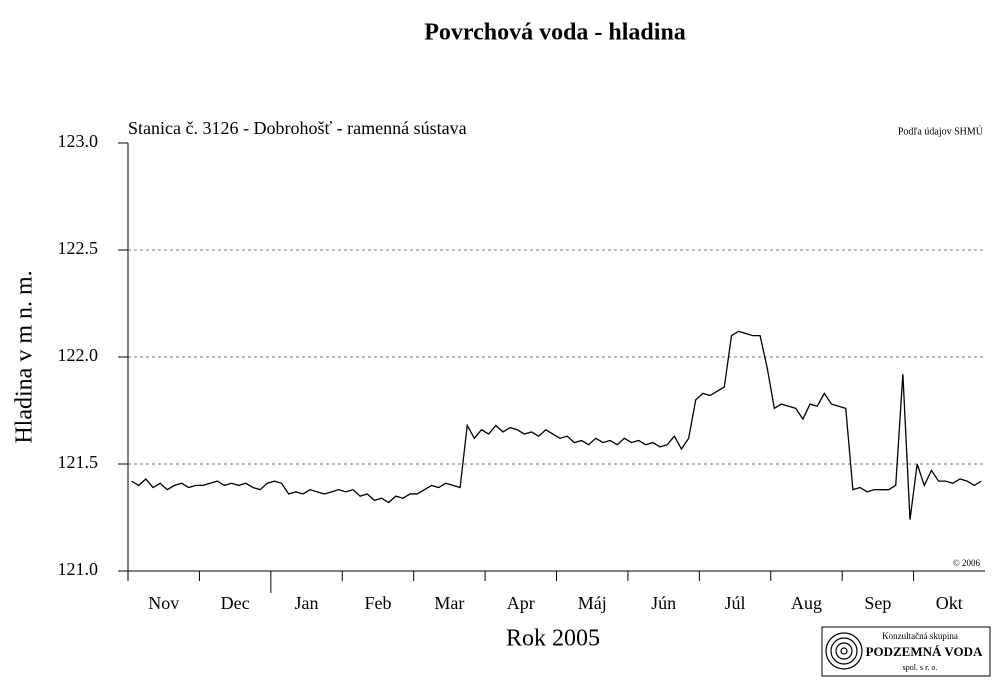  I want to click on x-tick-label: Jan, so click(307, 603).